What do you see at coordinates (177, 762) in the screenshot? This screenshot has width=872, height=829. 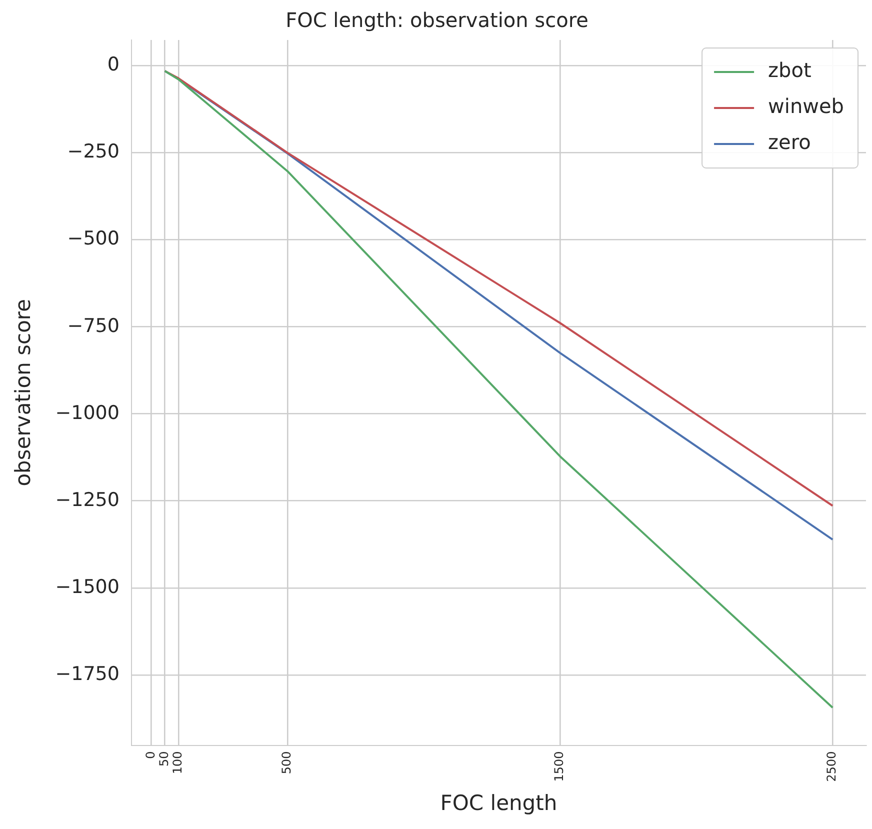 I see `x-tick-label: 100` at bounding box center [177, 762].